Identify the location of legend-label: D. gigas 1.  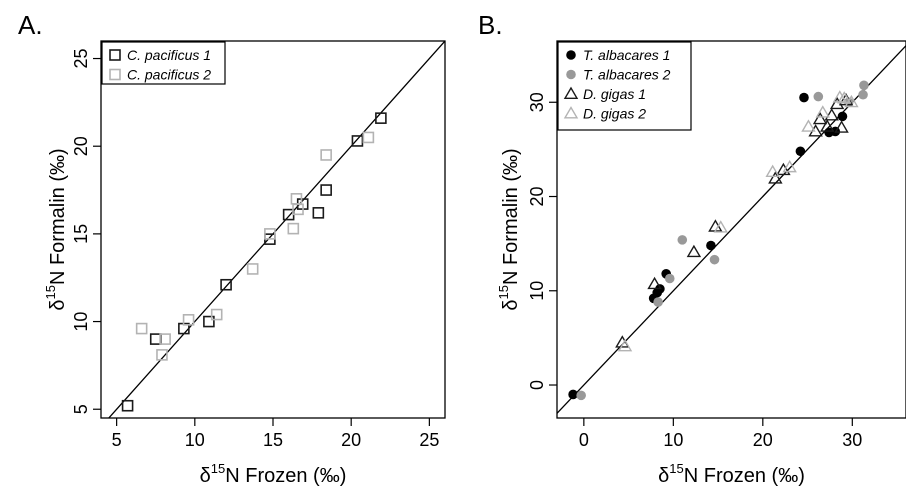
(614, 94).